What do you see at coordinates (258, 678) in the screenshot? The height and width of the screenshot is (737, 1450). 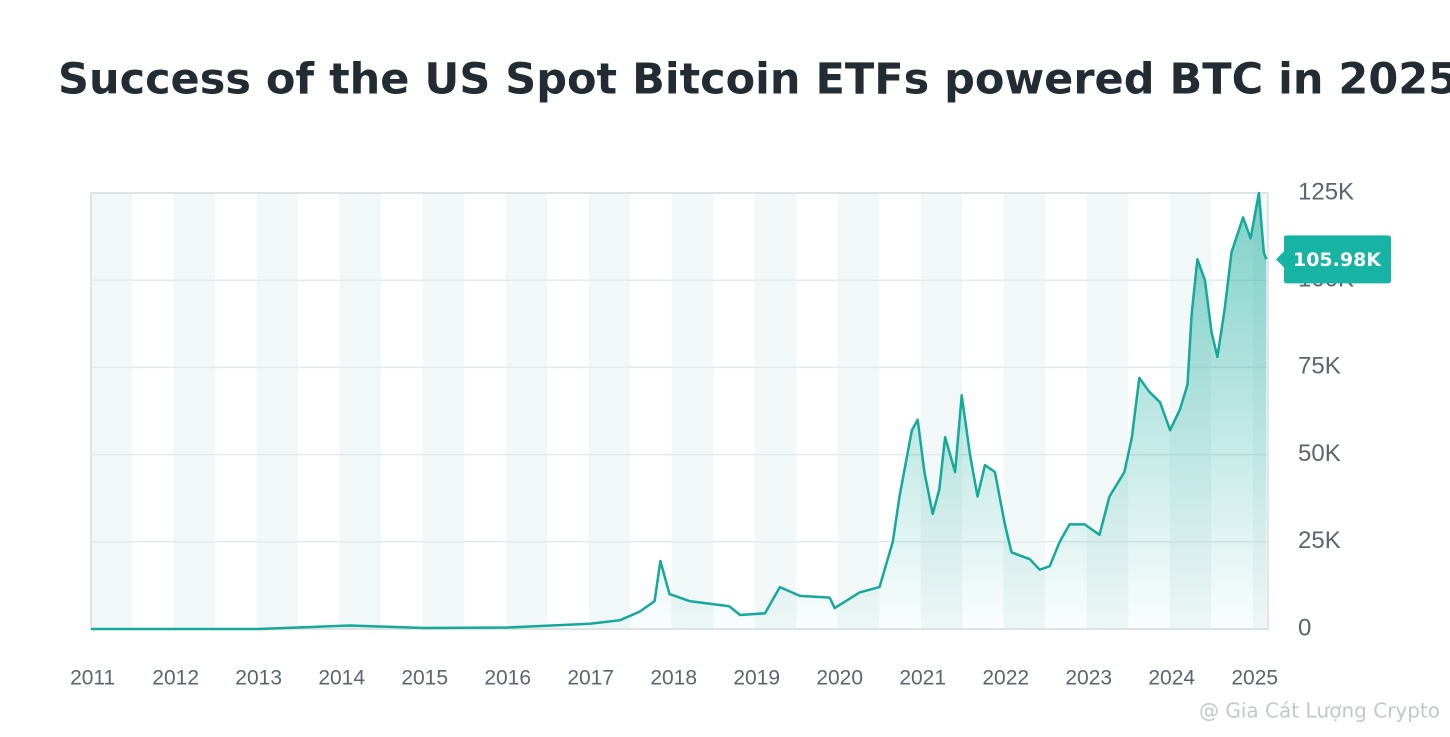 I see `x-tick-label: 2013` at bounding box center [258, 678].